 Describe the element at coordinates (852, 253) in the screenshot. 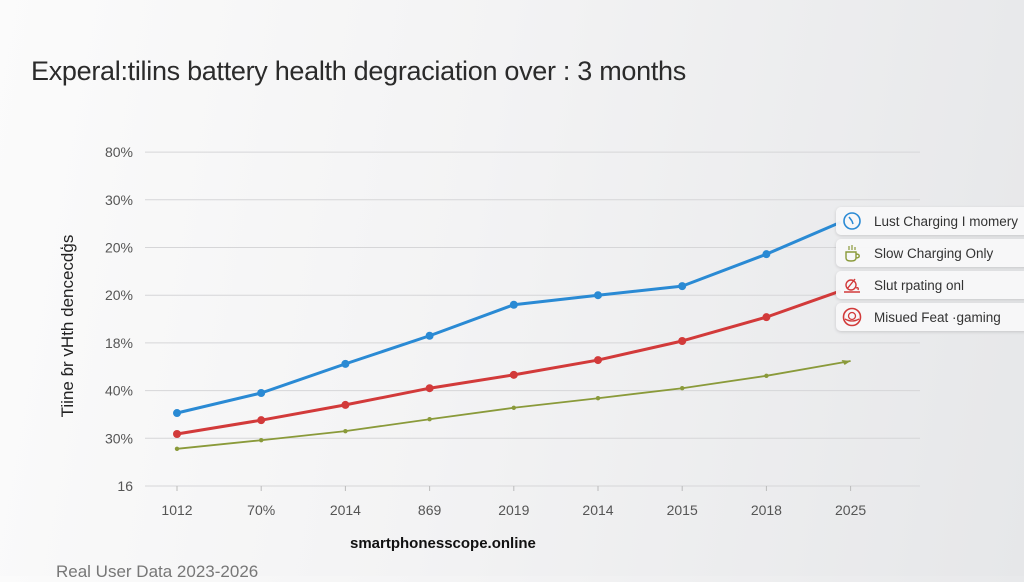

I see `coffee-cup-icon` at that location.